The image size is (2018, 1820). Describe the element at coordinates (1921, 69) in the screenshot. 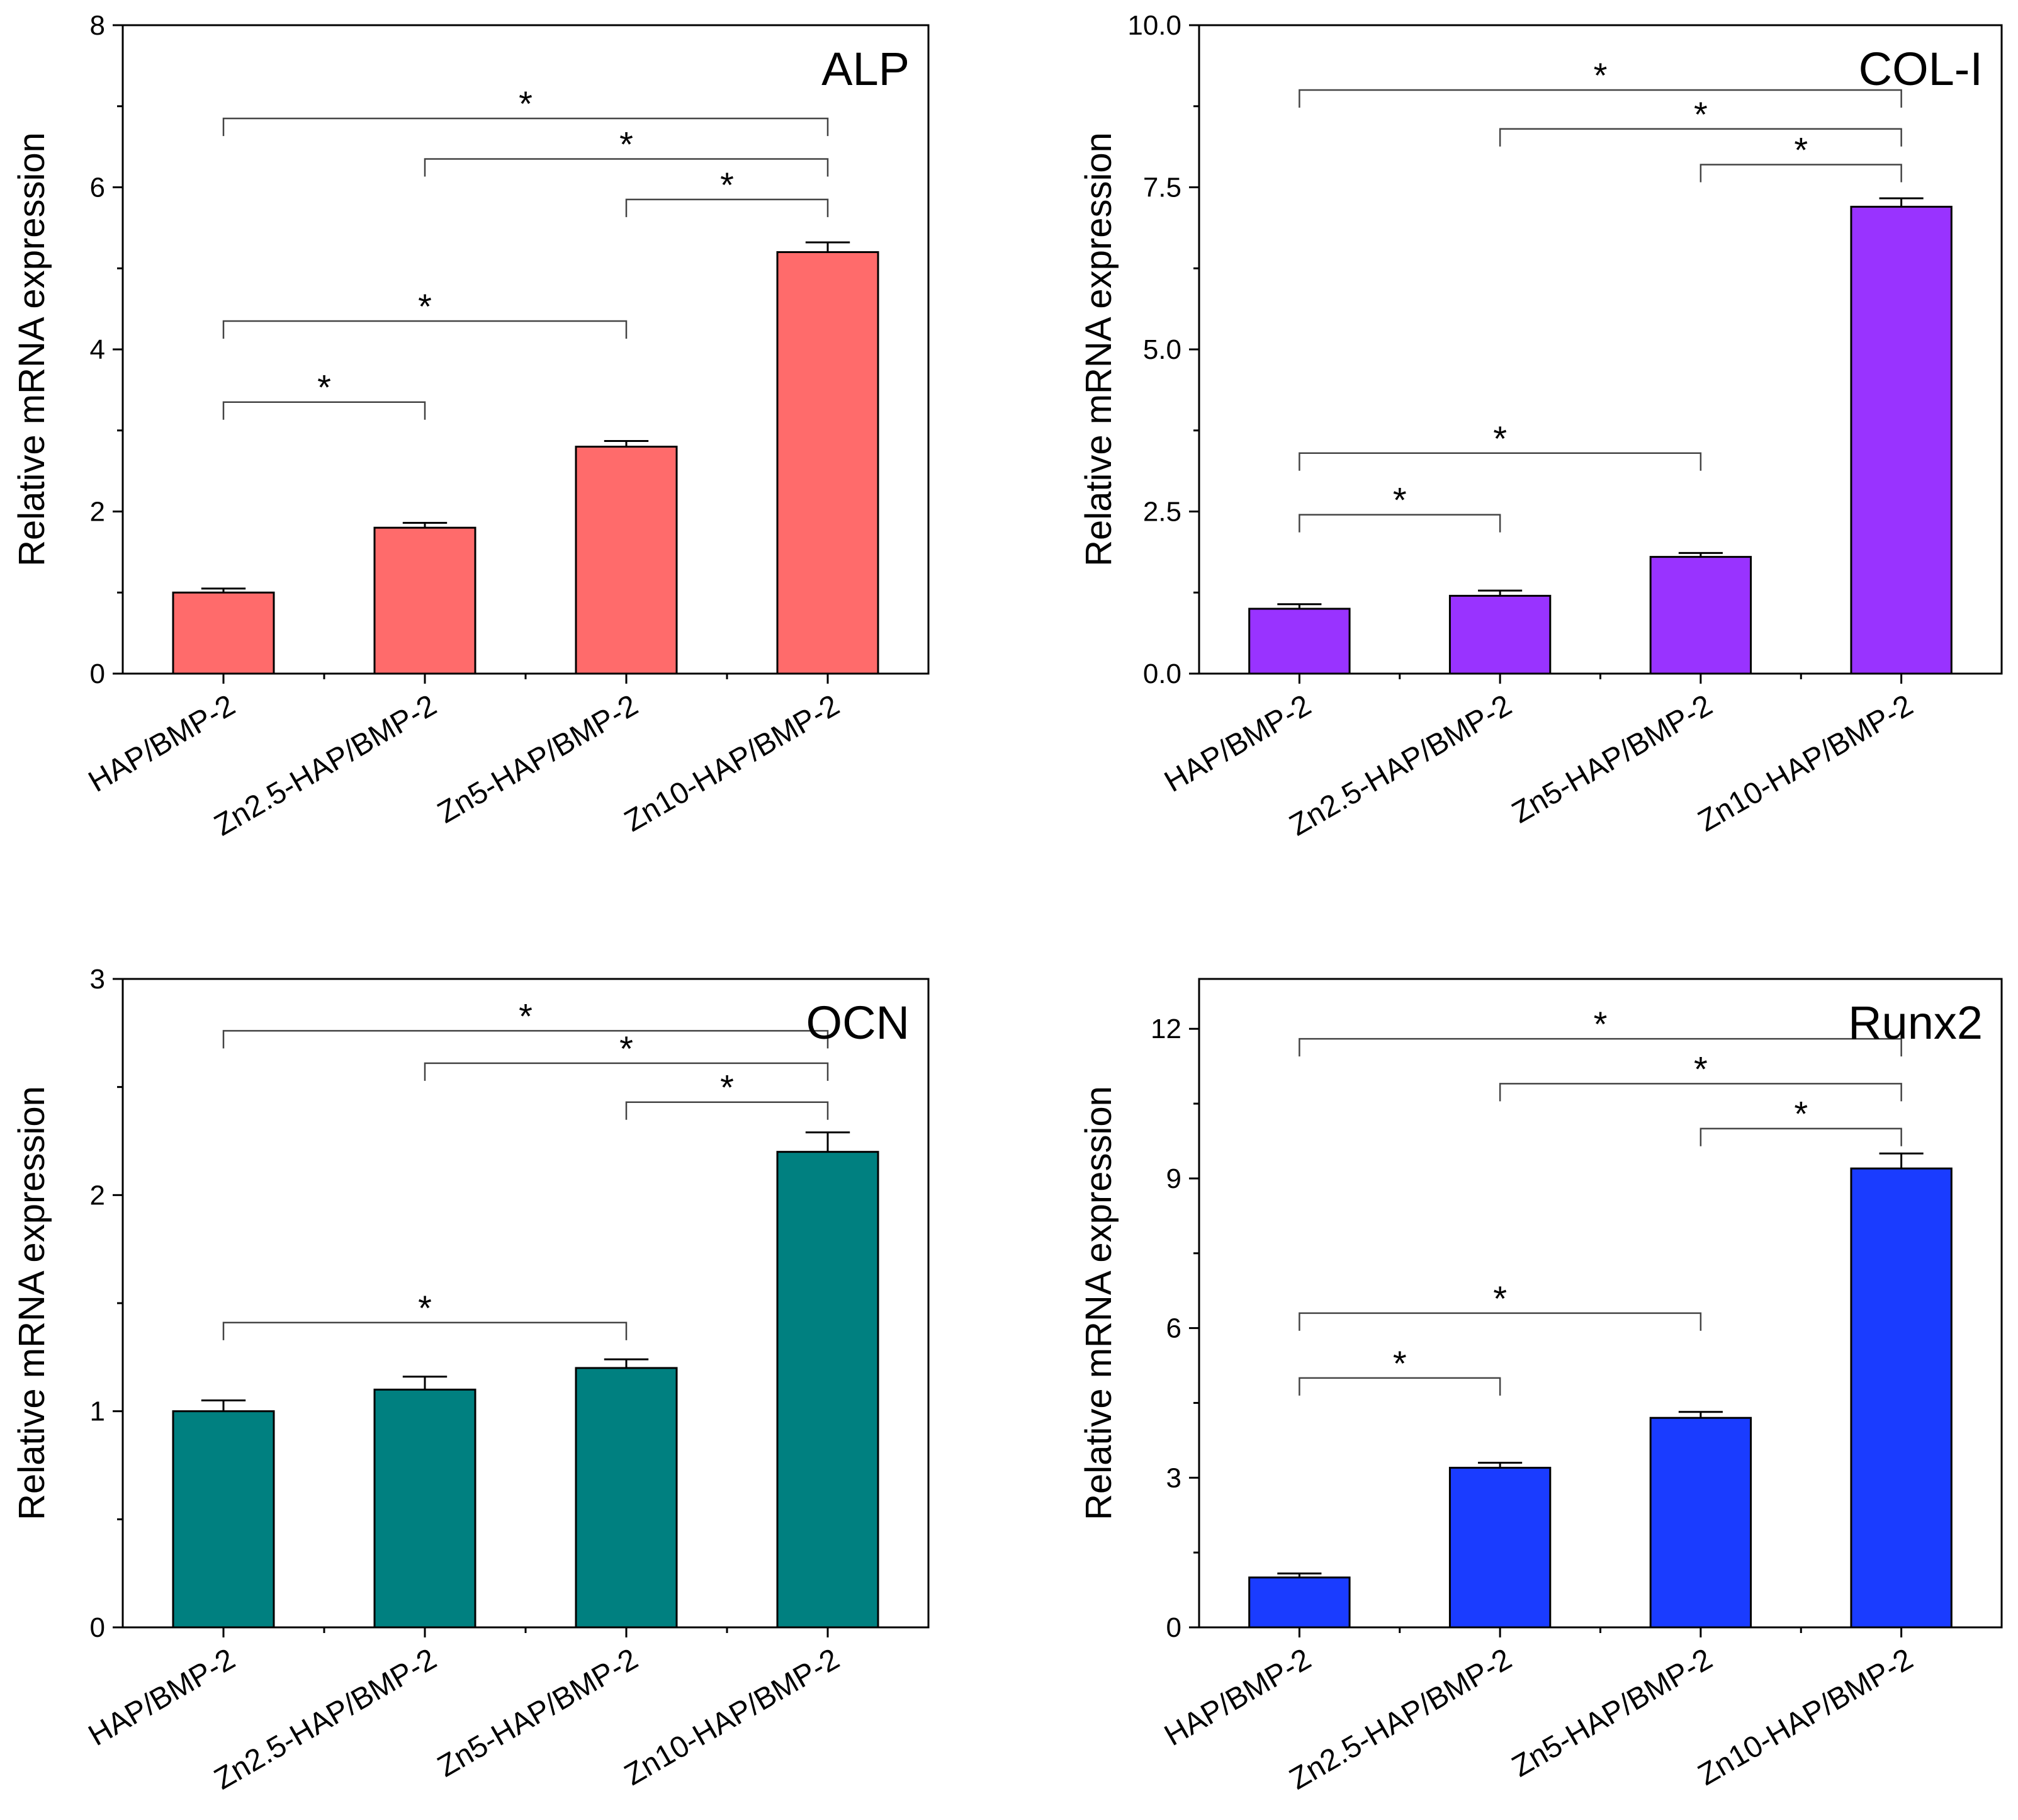

I see `panel-title: COL-I` at that location.